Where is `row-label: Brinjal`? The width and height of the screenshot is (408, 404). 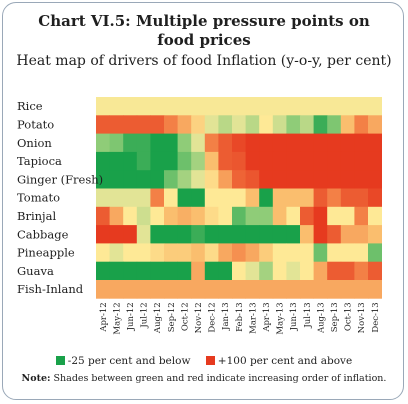
row-label: Brinjal is located at coordinates (36, 216).